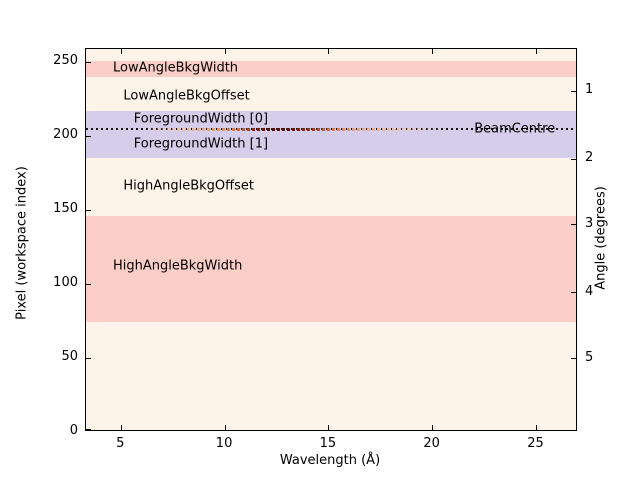 This screenshot has height=480, width=640. Describe the element at coordinates (589, 291) in the screenshot. I see `y-tick-label-right: 4` at that location.